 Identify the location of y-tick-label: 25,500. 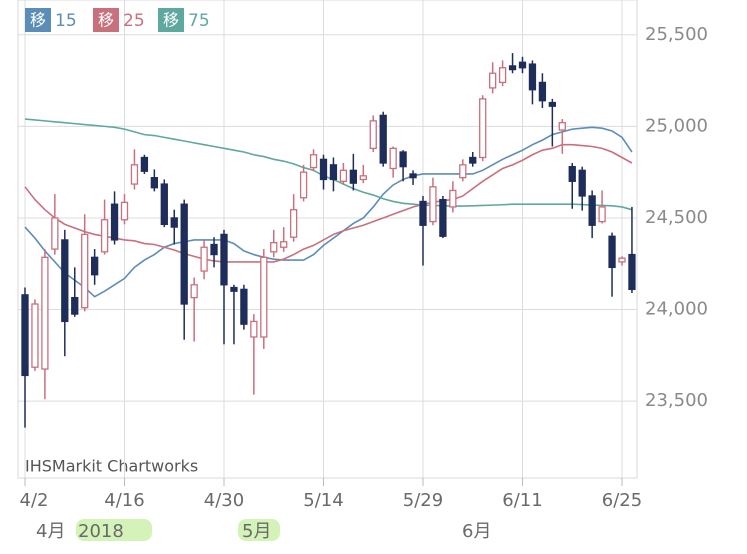
(676, 34).